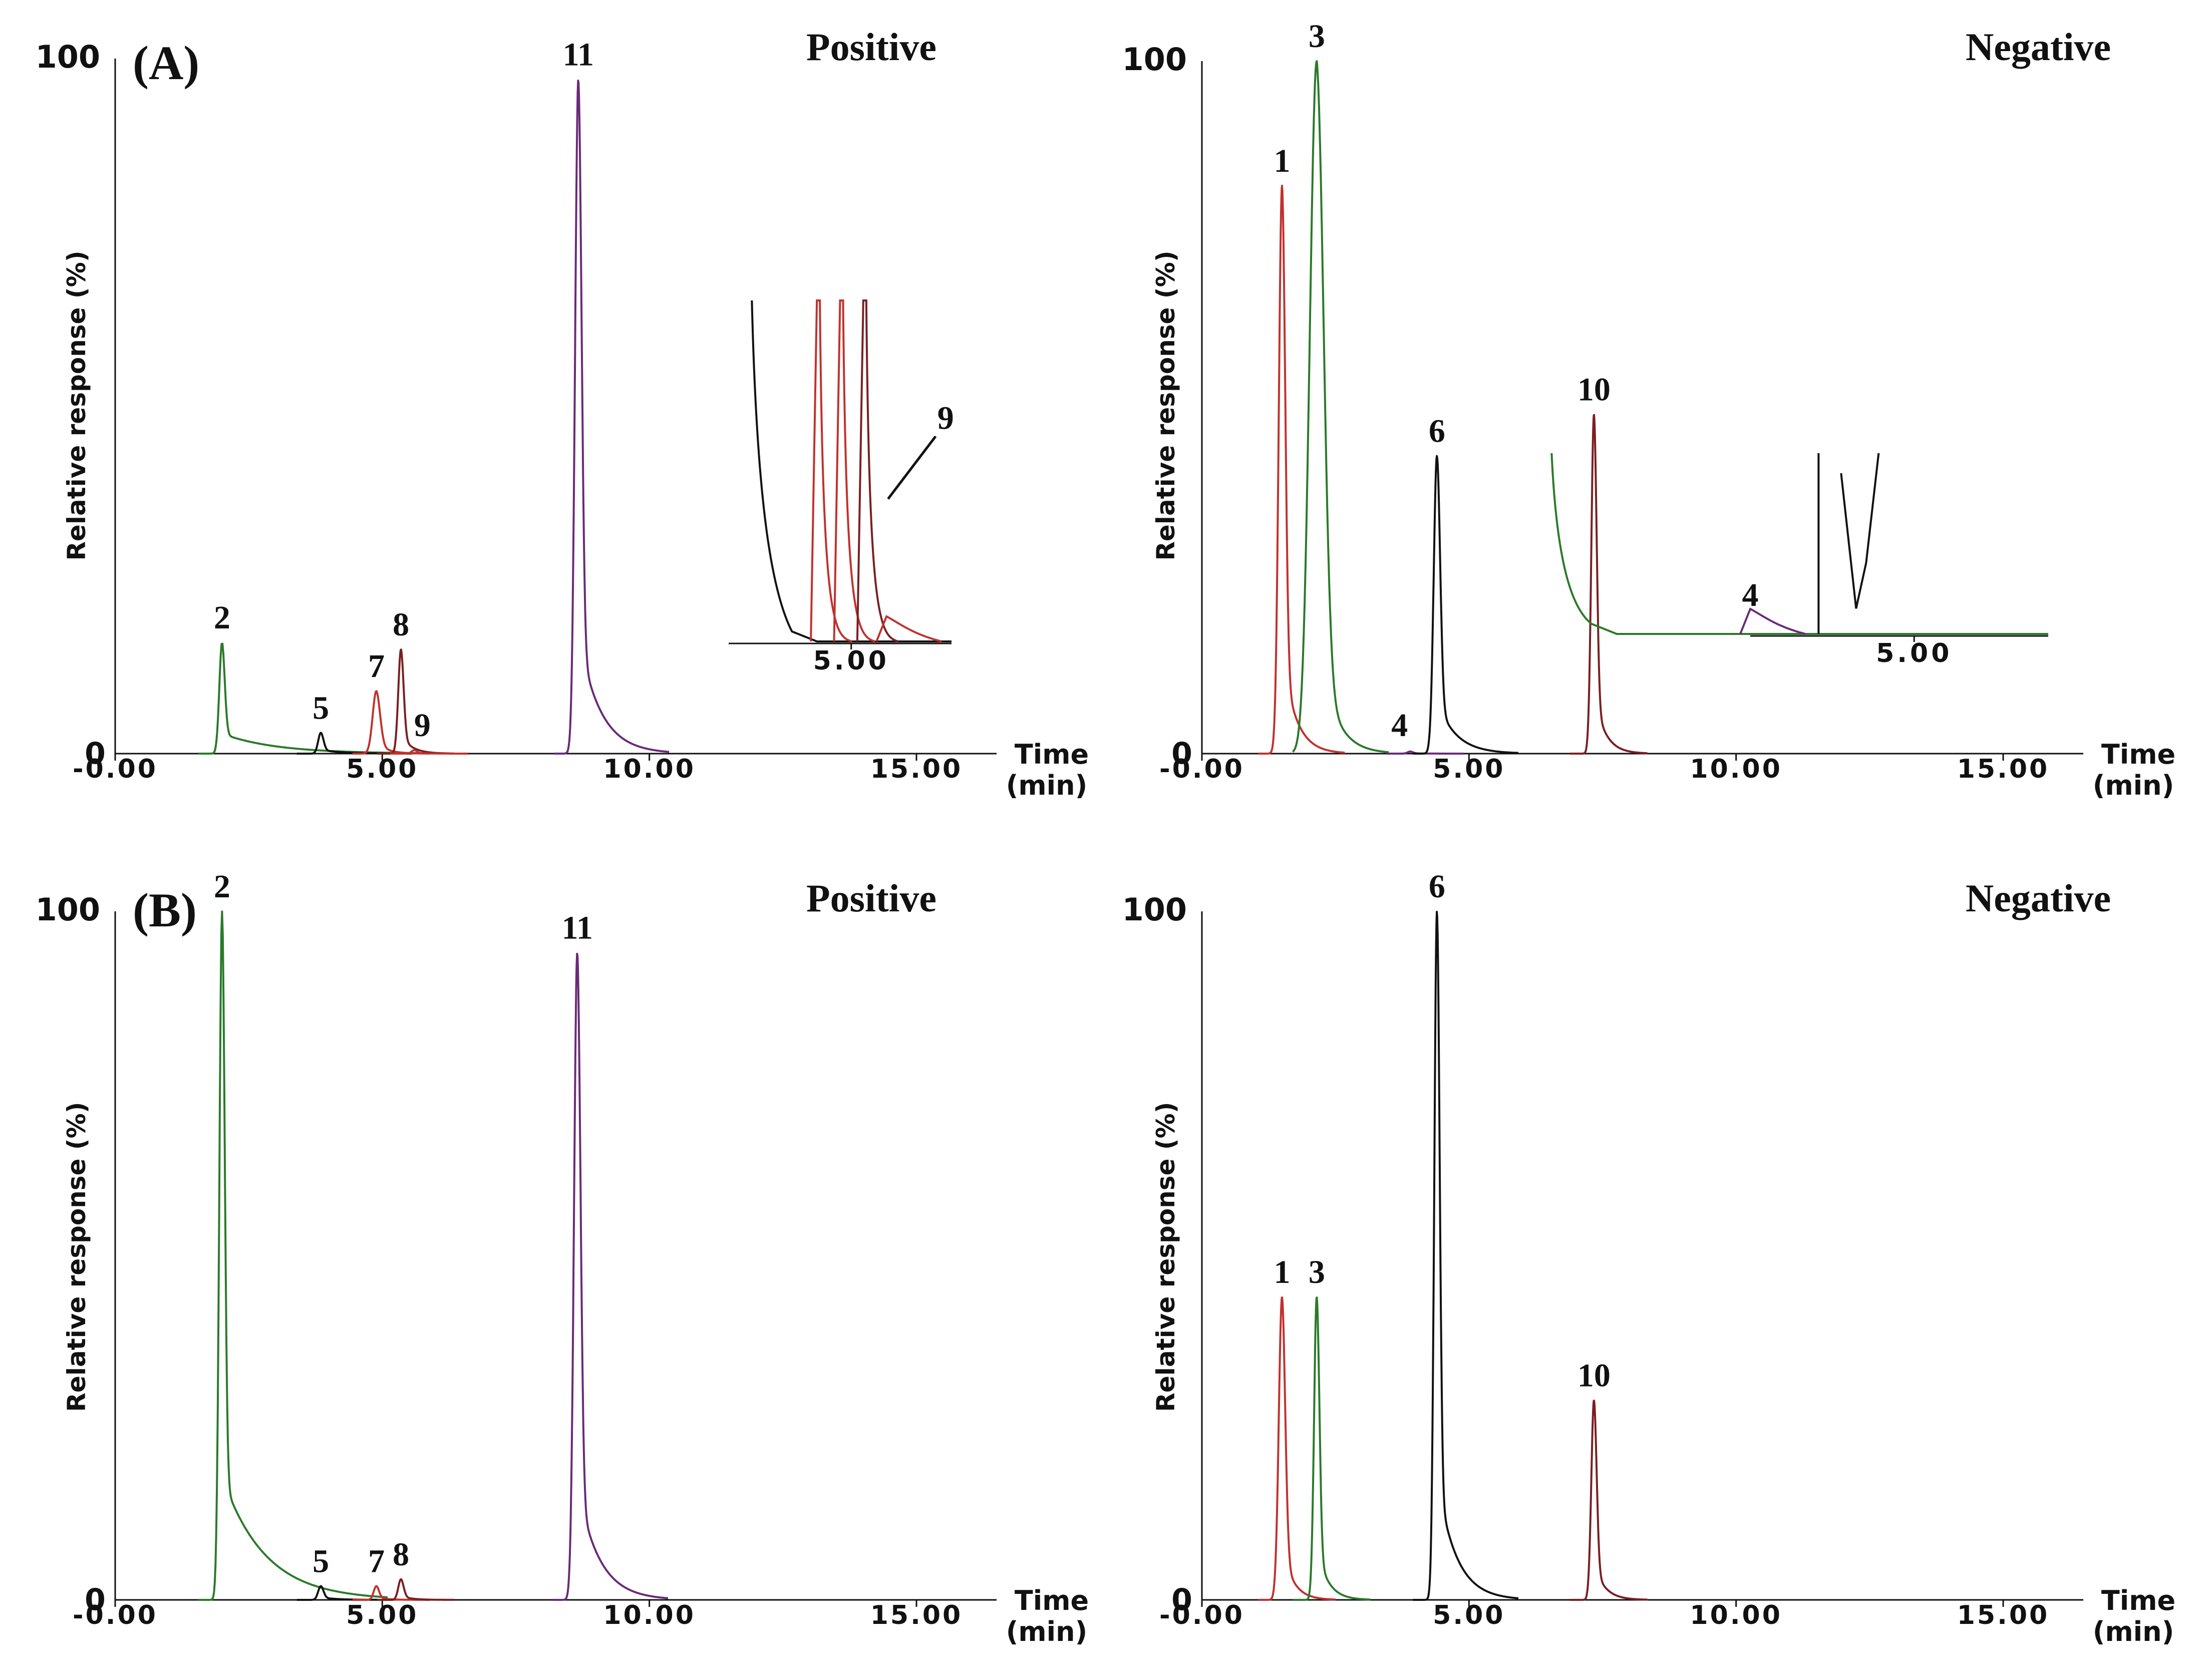 This screenshot has width=2210, height=1680. Describe the element at coordinates (1750, 595) in the screenshot. I see `inset-callout-label: 4` at that location.